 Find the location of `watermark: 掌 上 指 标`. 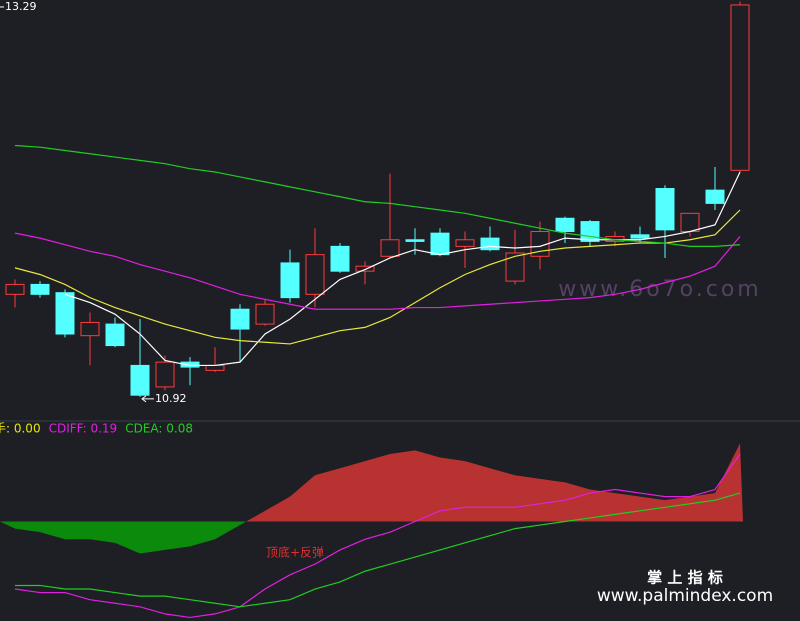

watermark: 掌 上 指 标 is located at coordinates (685, 578).